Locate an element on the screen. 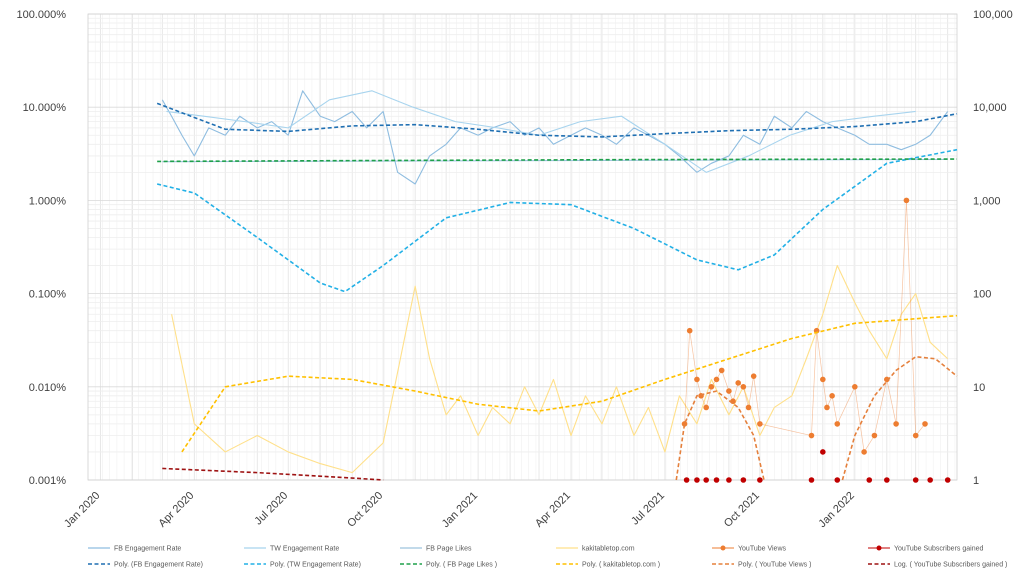 This screenshot has height=576, width=1024. legend-label: Poly. ( kakitabletop.com ) is located at coordinates (621, 565).